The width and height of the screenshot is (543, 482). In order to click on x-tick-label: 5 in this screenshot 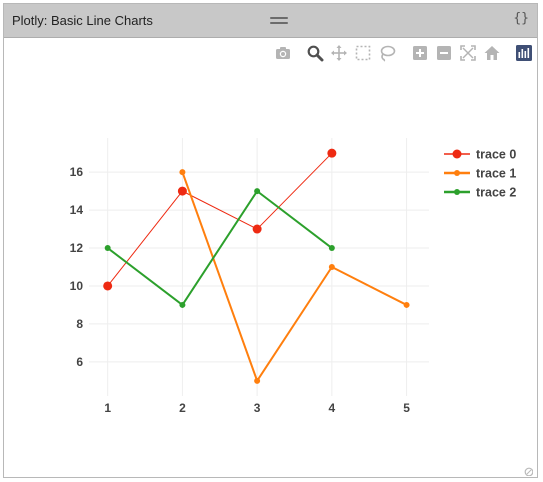, I will do `click(406, 408)`.